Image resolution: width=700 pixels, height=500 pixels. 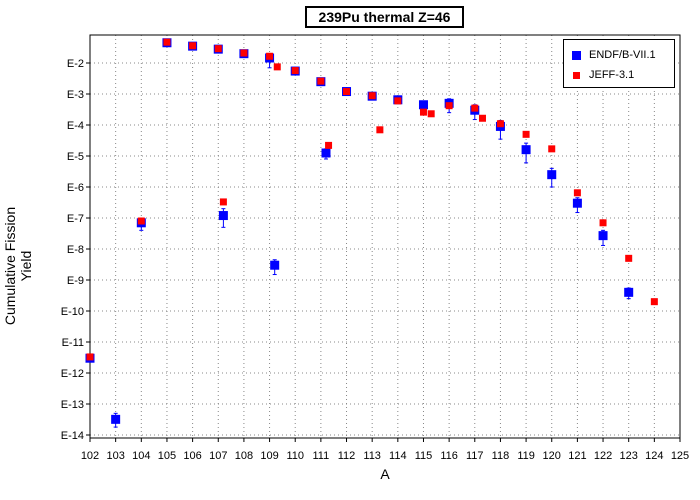 I want to click on x-tick-label: 108, so click(x=244, y=456).